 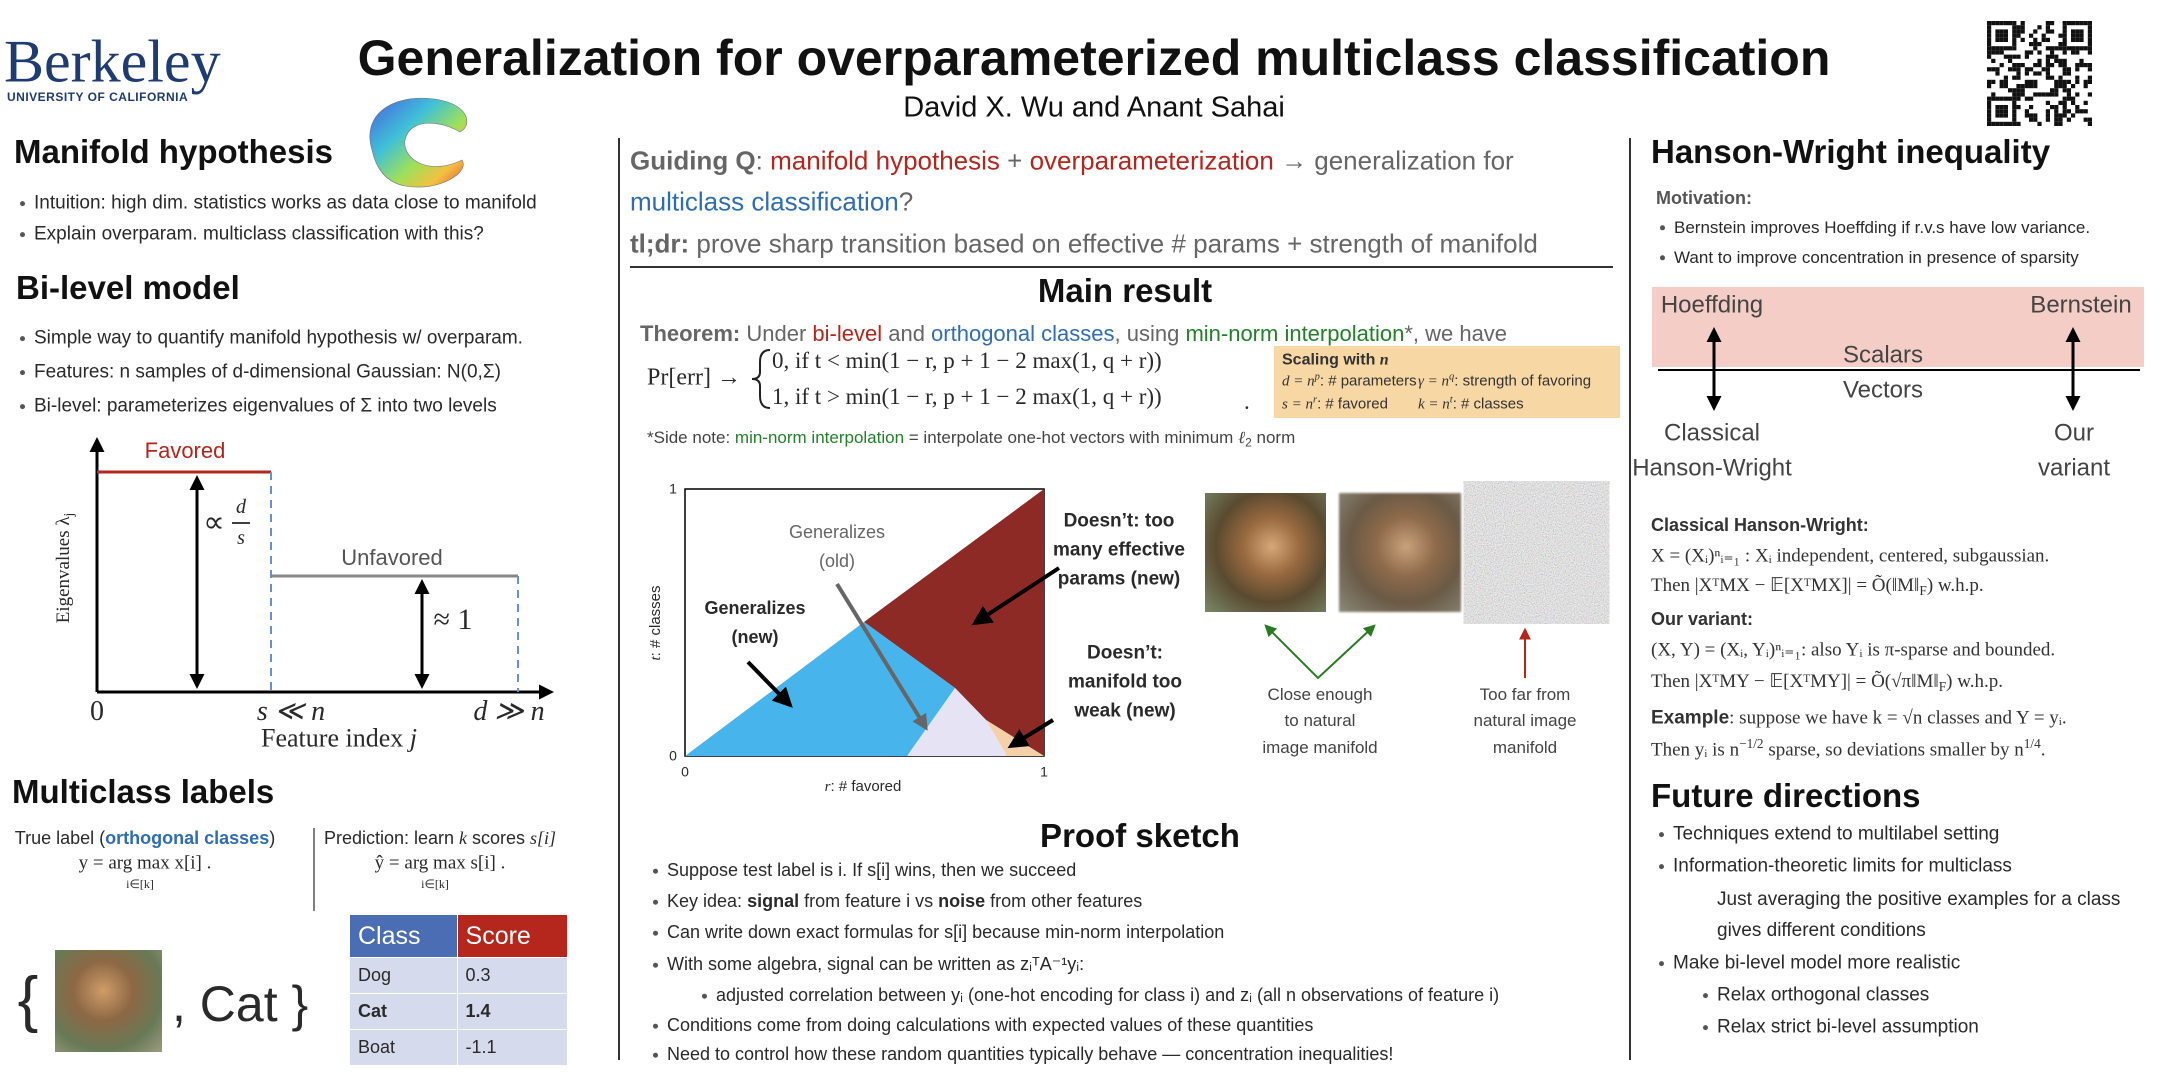 What do you see at coordinates (145, 863) in the screenshot?
I see `formula: y = arg max x[i] .` at bounding box center [145, 863].